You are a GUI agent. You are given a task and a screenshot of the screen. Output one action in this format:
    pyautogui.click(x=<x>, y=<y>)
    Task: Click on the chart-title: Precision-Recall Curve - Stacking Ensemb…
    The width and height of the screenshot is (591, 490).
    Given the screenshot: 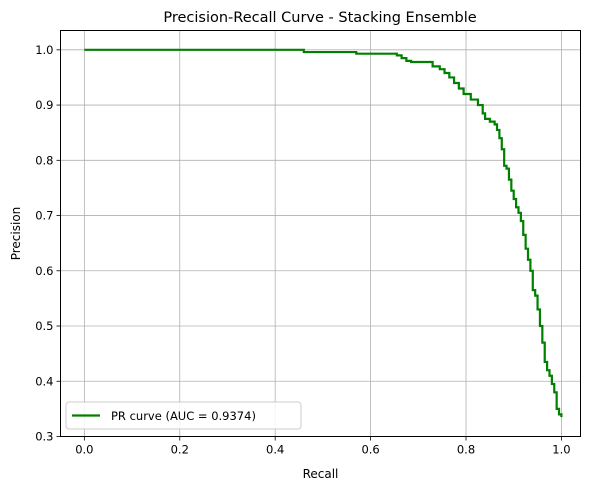 What is the action you would take?
    pyautogui.click(x=319, y=18)
    